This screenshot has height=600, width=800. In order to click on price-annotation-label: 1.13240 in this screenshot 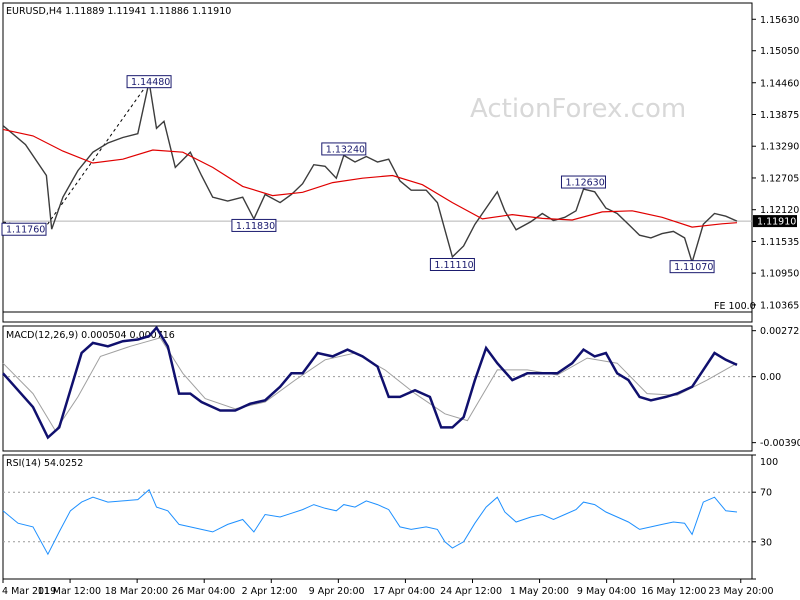, I will do `click(345, 149)`.